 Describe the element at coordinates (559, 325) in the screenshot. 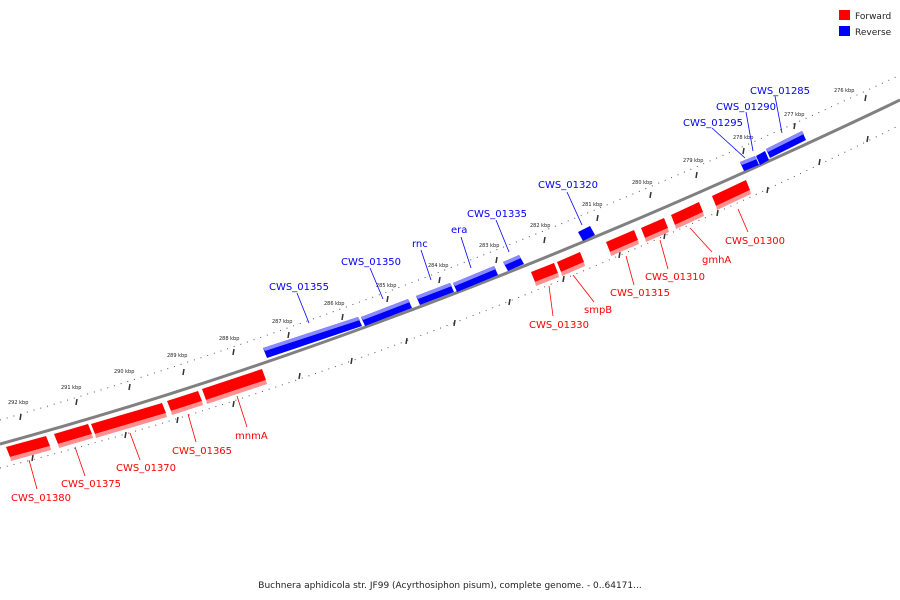

I see `gene-label-cws-01330: CWS_01330` at that location.